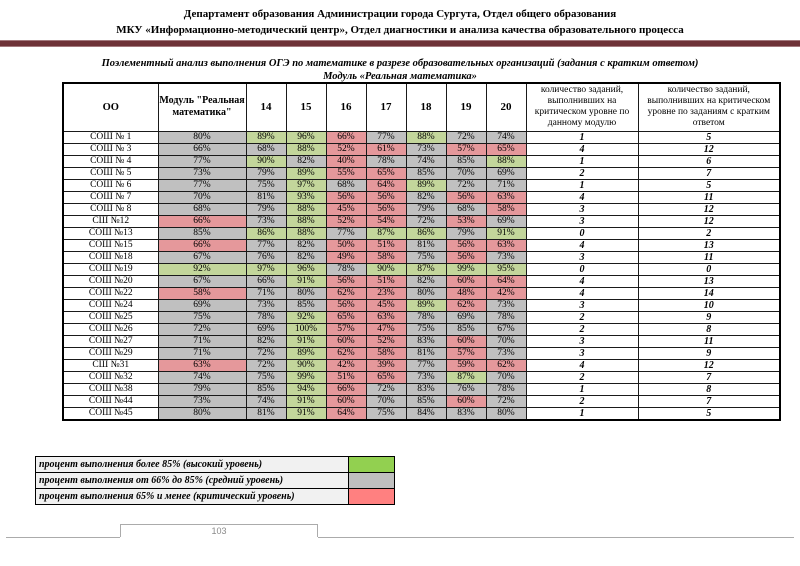 This screenshot has height=566, width=800. I want to click on table-row: СОШ №19 92% 97% 96% 78% 90% 87% 99% 95% 0 0, so click(421, 269).